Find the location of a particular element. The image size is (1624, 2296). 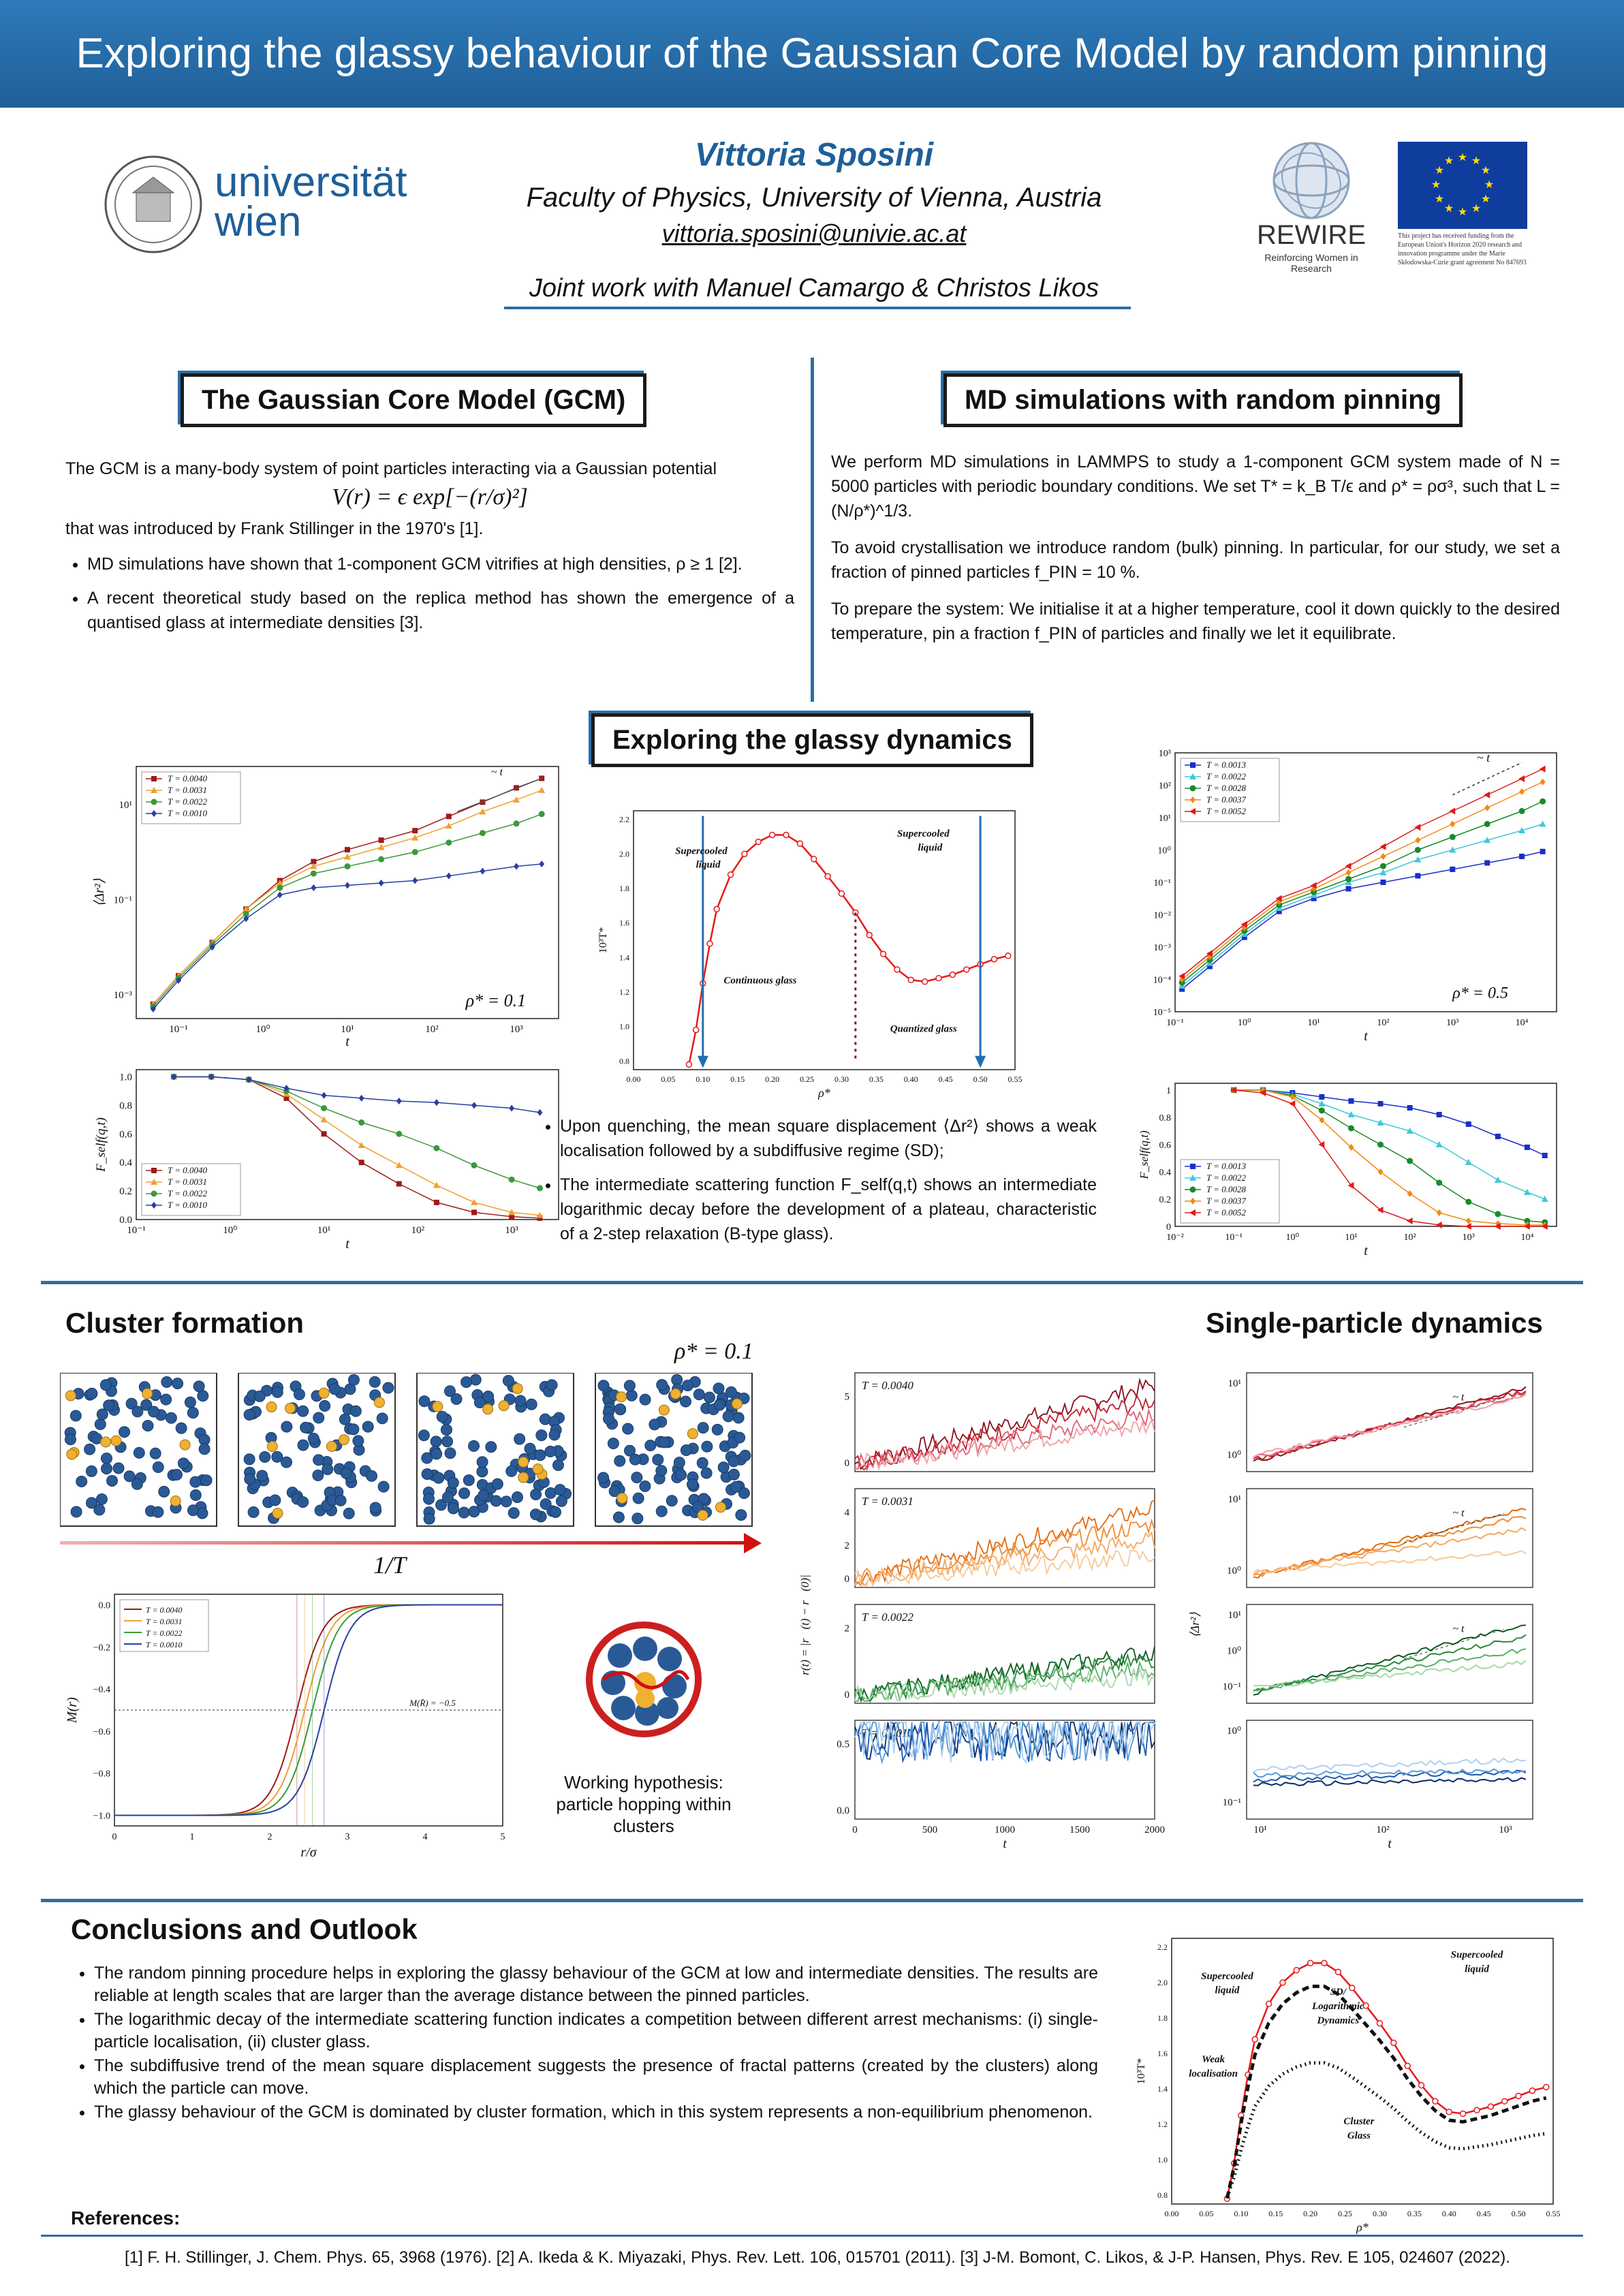

panel-frame is located at coordinates (1004, 1422).